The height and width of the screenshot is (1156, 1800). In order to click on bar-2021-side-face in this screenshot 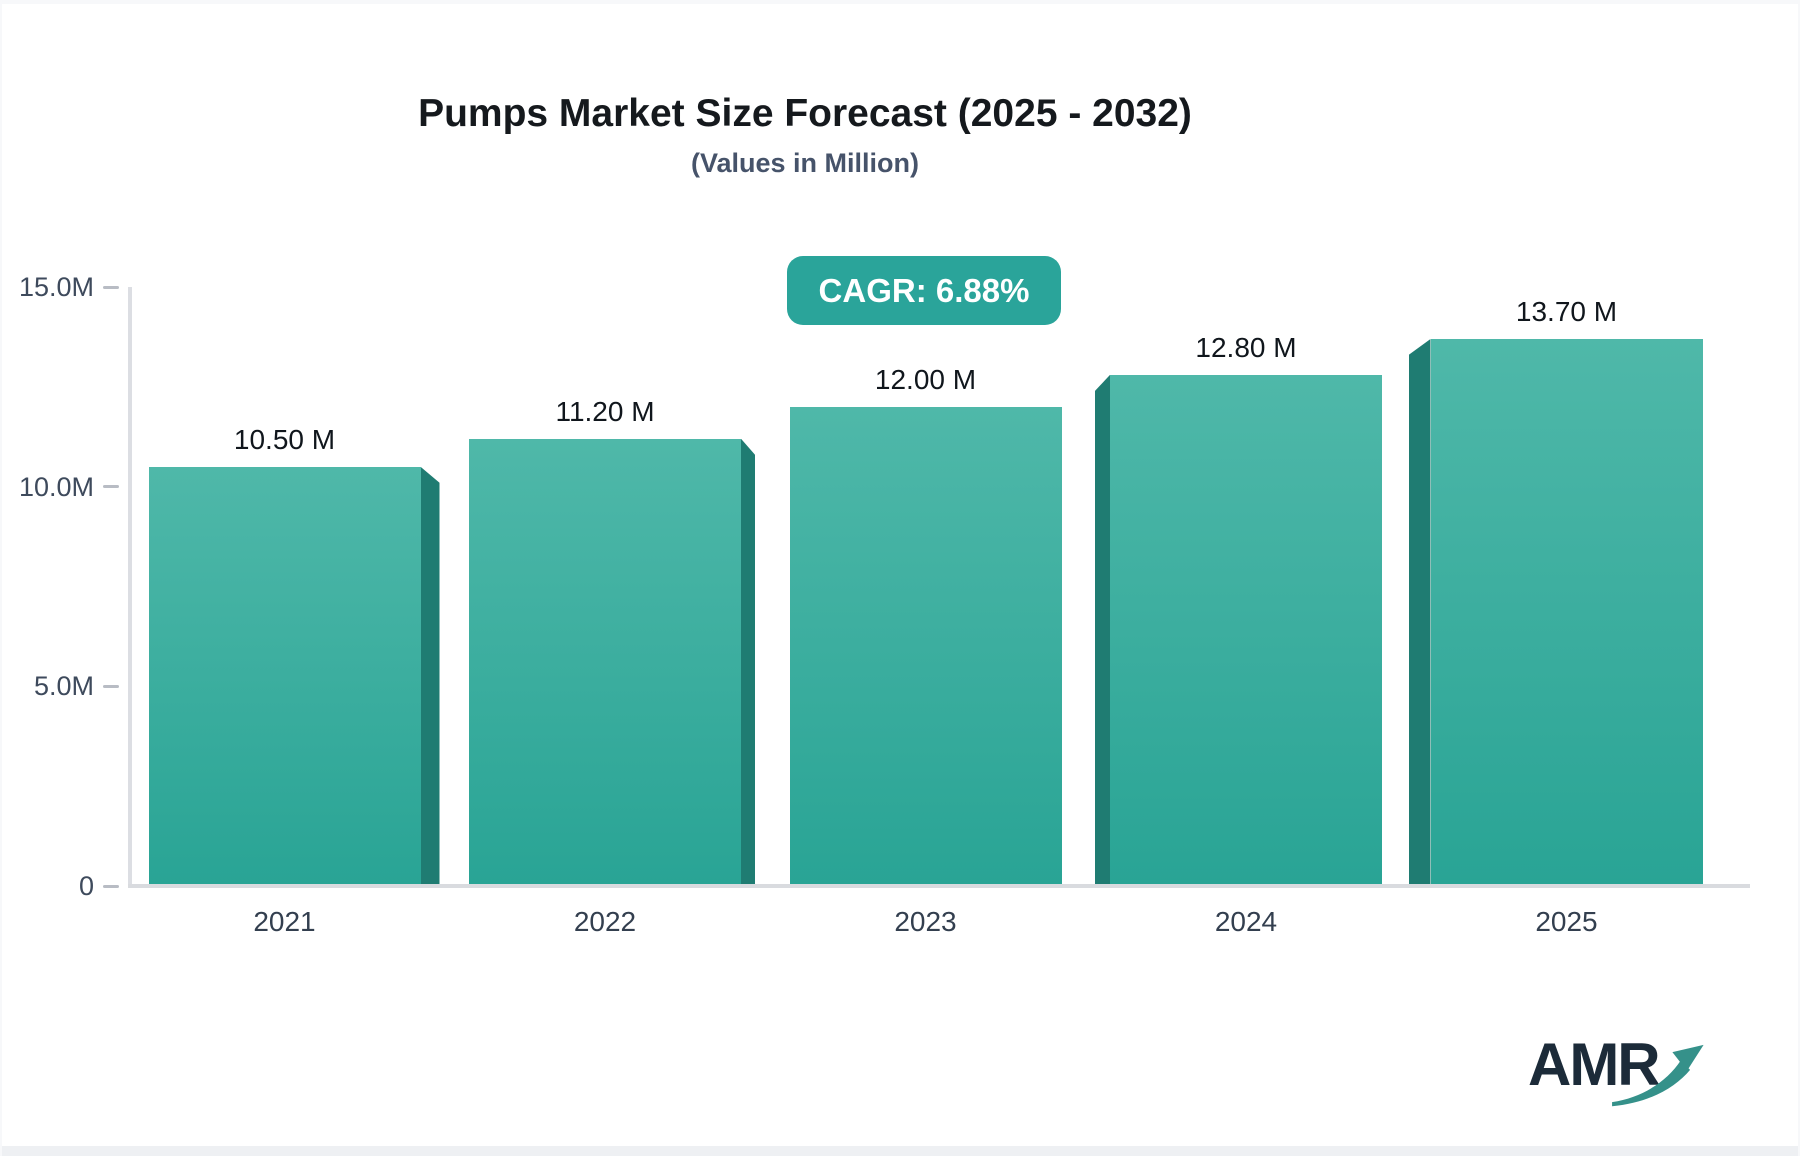, I will do `click(430, 675)`.